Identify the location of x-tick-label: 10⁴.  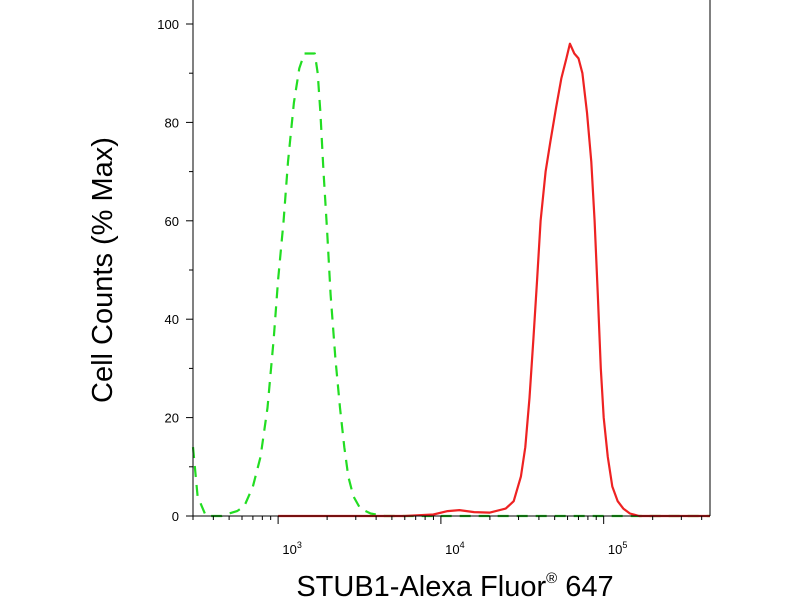
(454, 548).